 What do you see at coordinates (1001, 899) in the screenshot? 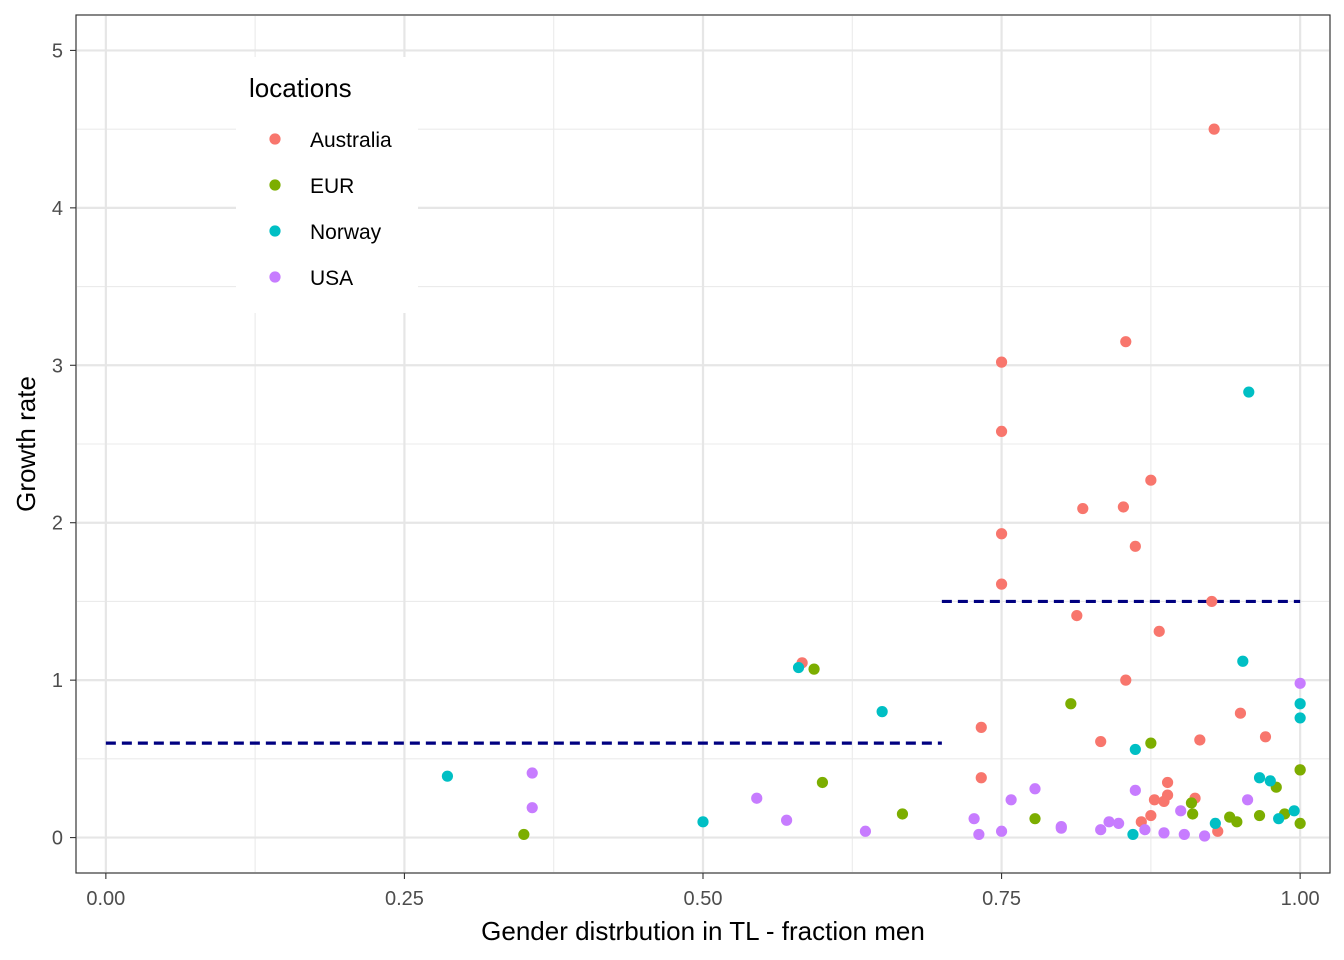
I see `x-tick-label: 0.75` at bounding box center [1001, 899].